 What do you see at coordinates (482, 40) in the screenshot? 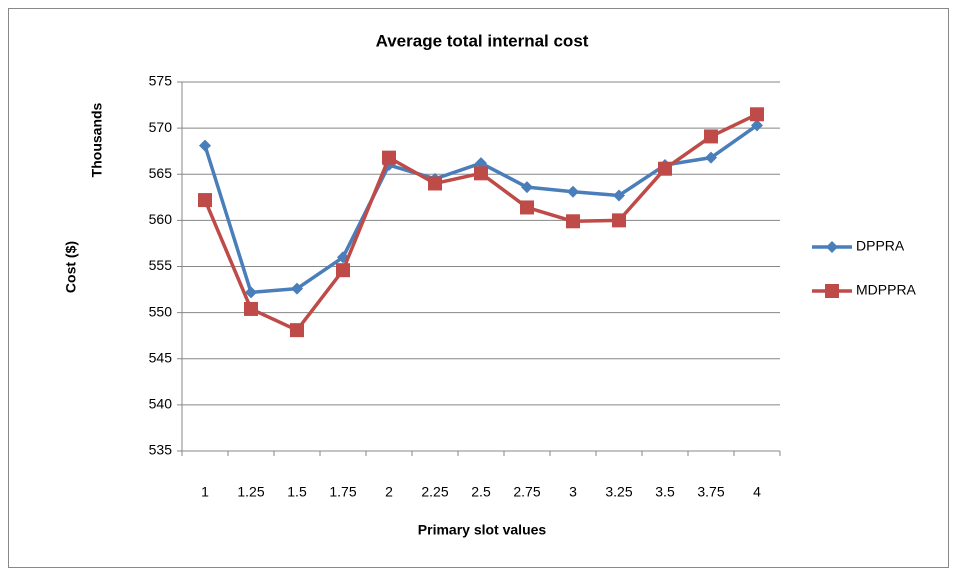
I see `chart-title: Average total internal cost` at bounding box center [482, 40].